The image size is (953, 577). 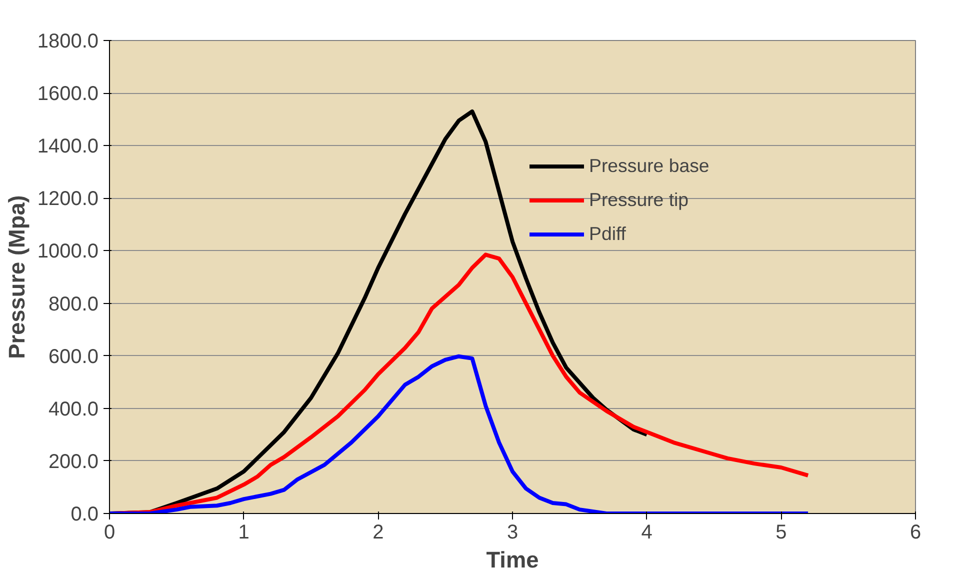 I want to click on x-tick-label: 5, so click(x=781, y=533).